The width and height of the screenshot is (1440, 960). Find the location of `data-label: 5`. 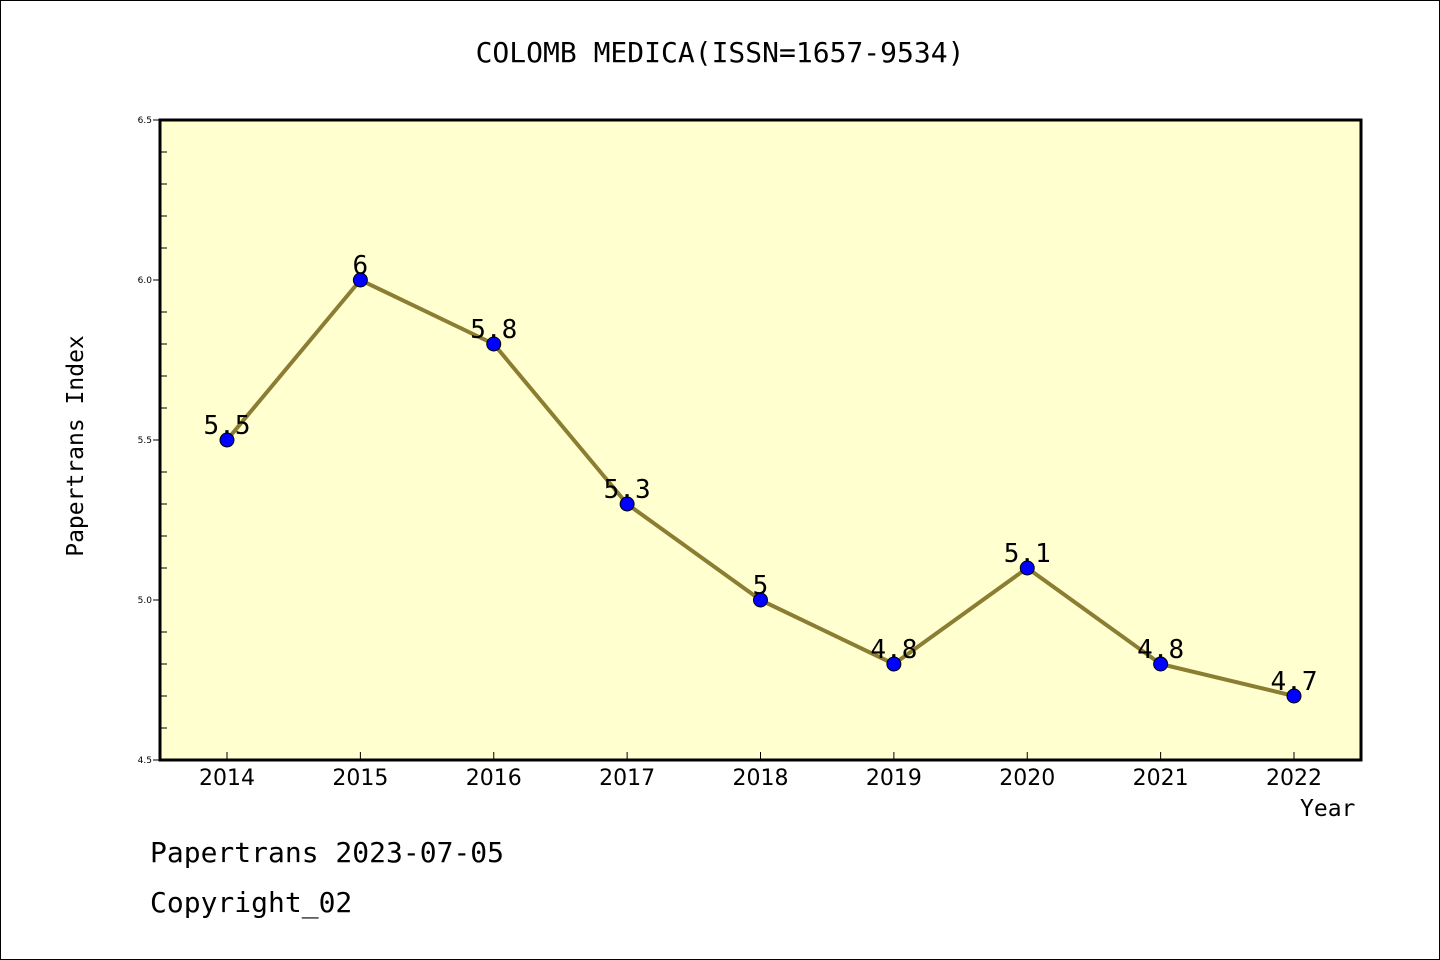

data-label: 5 is located at coordinates (761, 586).